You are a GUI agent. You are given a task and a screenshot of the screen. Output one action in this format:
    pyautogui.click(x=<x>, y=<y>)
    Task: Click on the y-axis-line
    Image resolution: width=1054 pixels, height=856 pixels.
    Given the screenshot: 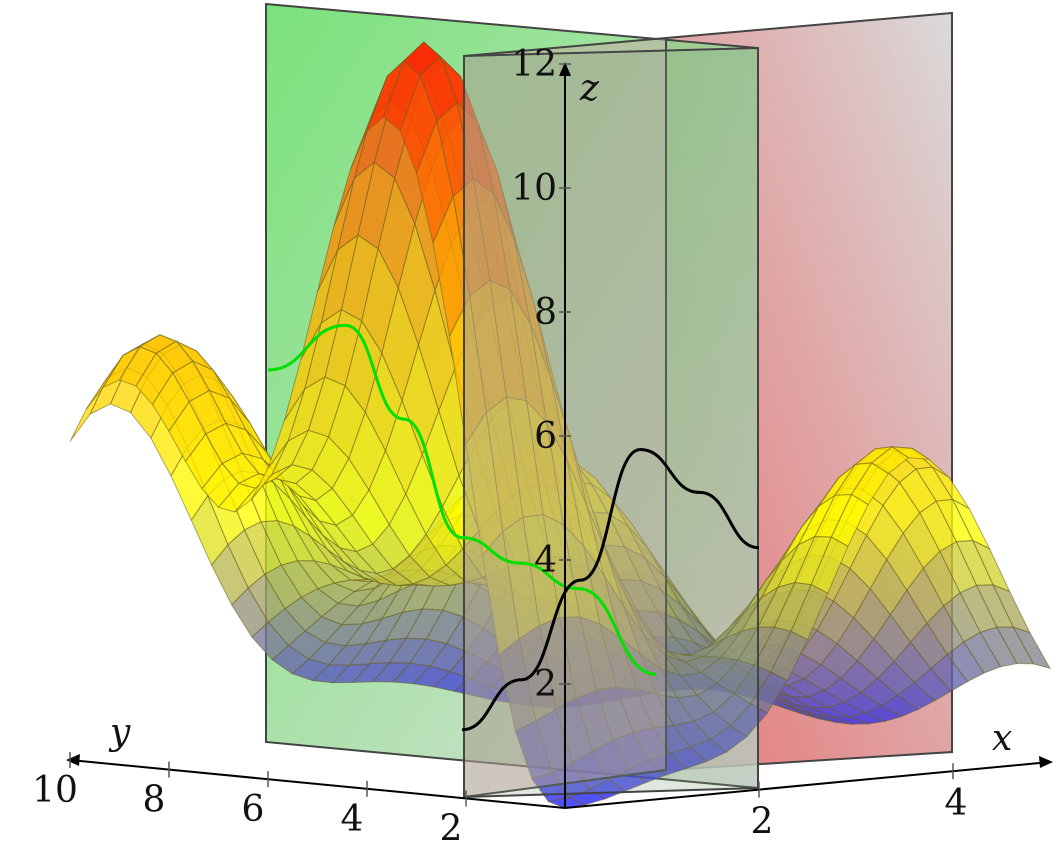 What is the action you would take?
    pyautogui.click(x=317, y=784)
    